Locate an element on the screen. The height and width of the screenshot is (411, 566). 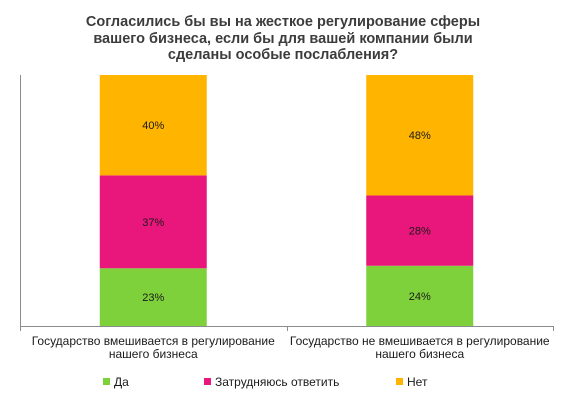
legend-label: Да is located at coordinates (121, 382).